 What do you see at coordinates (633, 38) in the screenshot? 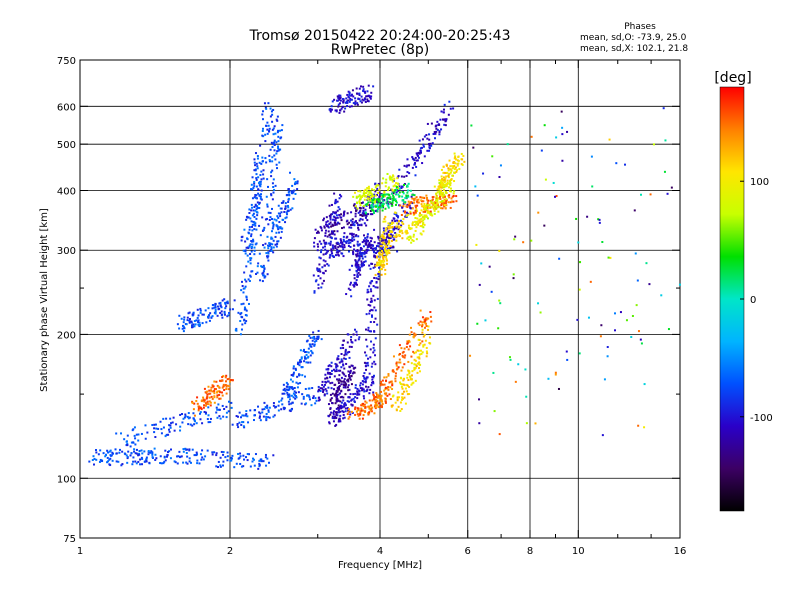
I see `stats-o-mode: mean, sd,O: -73.9, 25.0` at bounding box center [633, 38].